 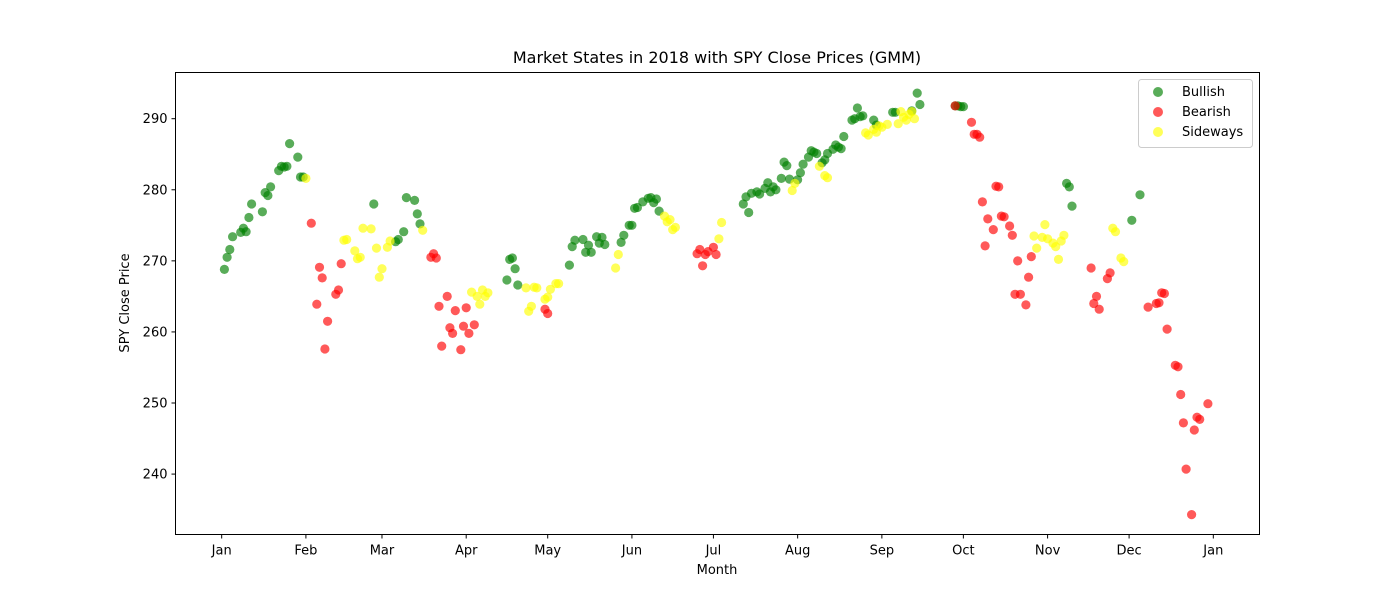 What do you see at coordinates (159, 297) in the screenshot?
I see `y-axis: 240 250 260 270 280 290` at bounding box center [159, 297].